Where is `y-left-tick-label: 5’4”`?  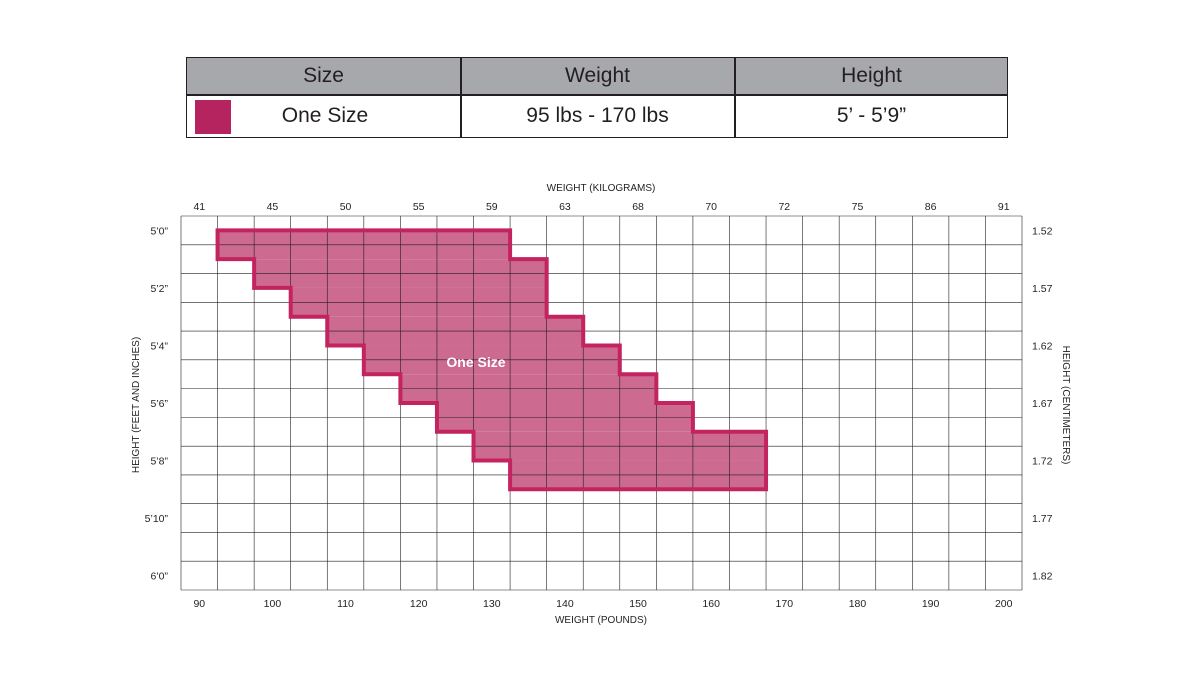
y-left-tick-label: 5’4” is located at coordinates (159, 346).